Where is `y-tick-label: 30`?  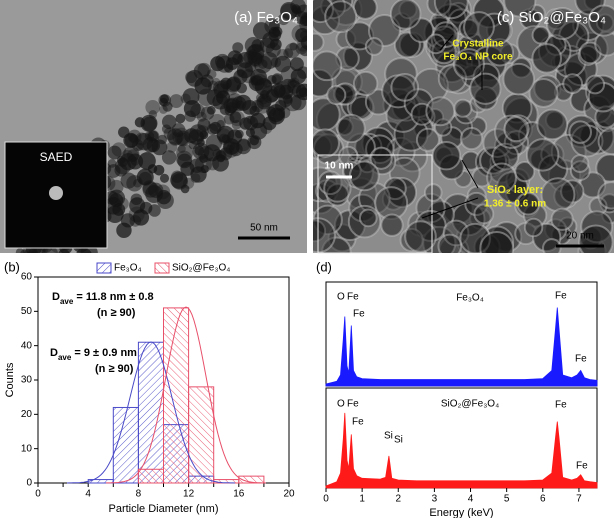
y-tick-label: 30 is located at coordinates (27, 380).